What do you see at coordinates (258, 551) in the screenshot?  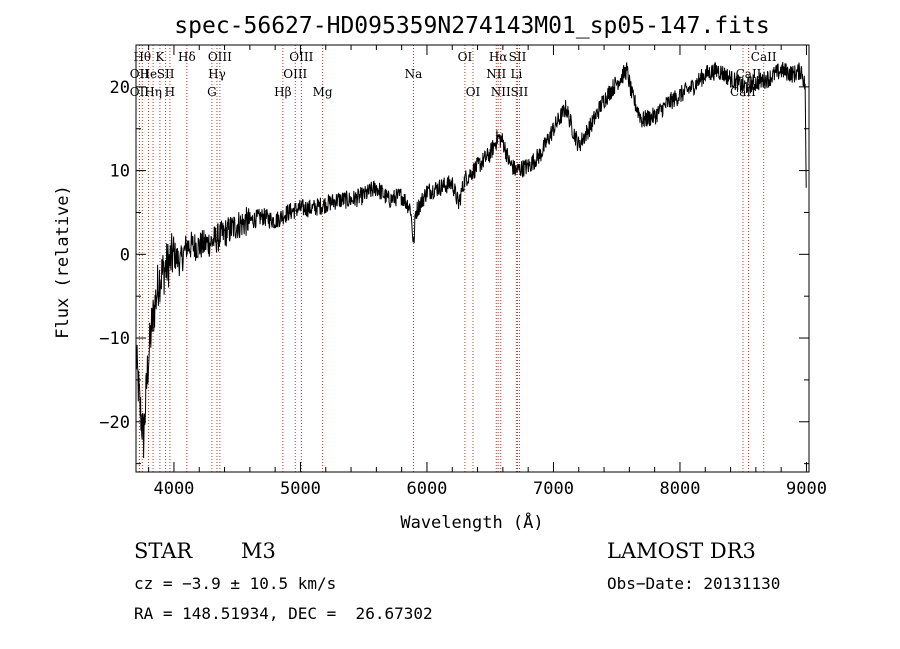 I see `object-subclass: M3` at bounding box center [258, 551].